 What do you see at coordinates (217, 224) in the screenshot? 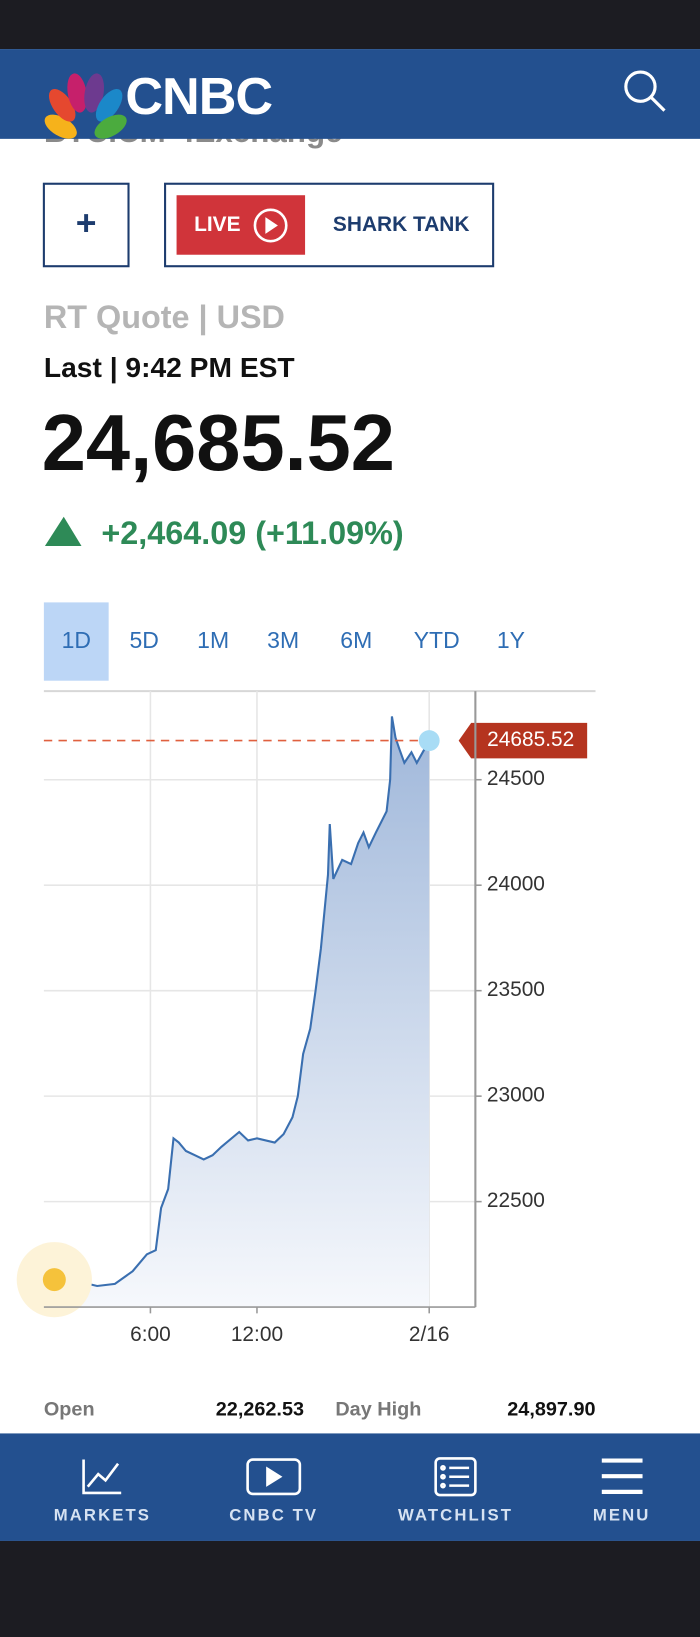
I see `live-label: LIVE` at bounding box center [217, 224].